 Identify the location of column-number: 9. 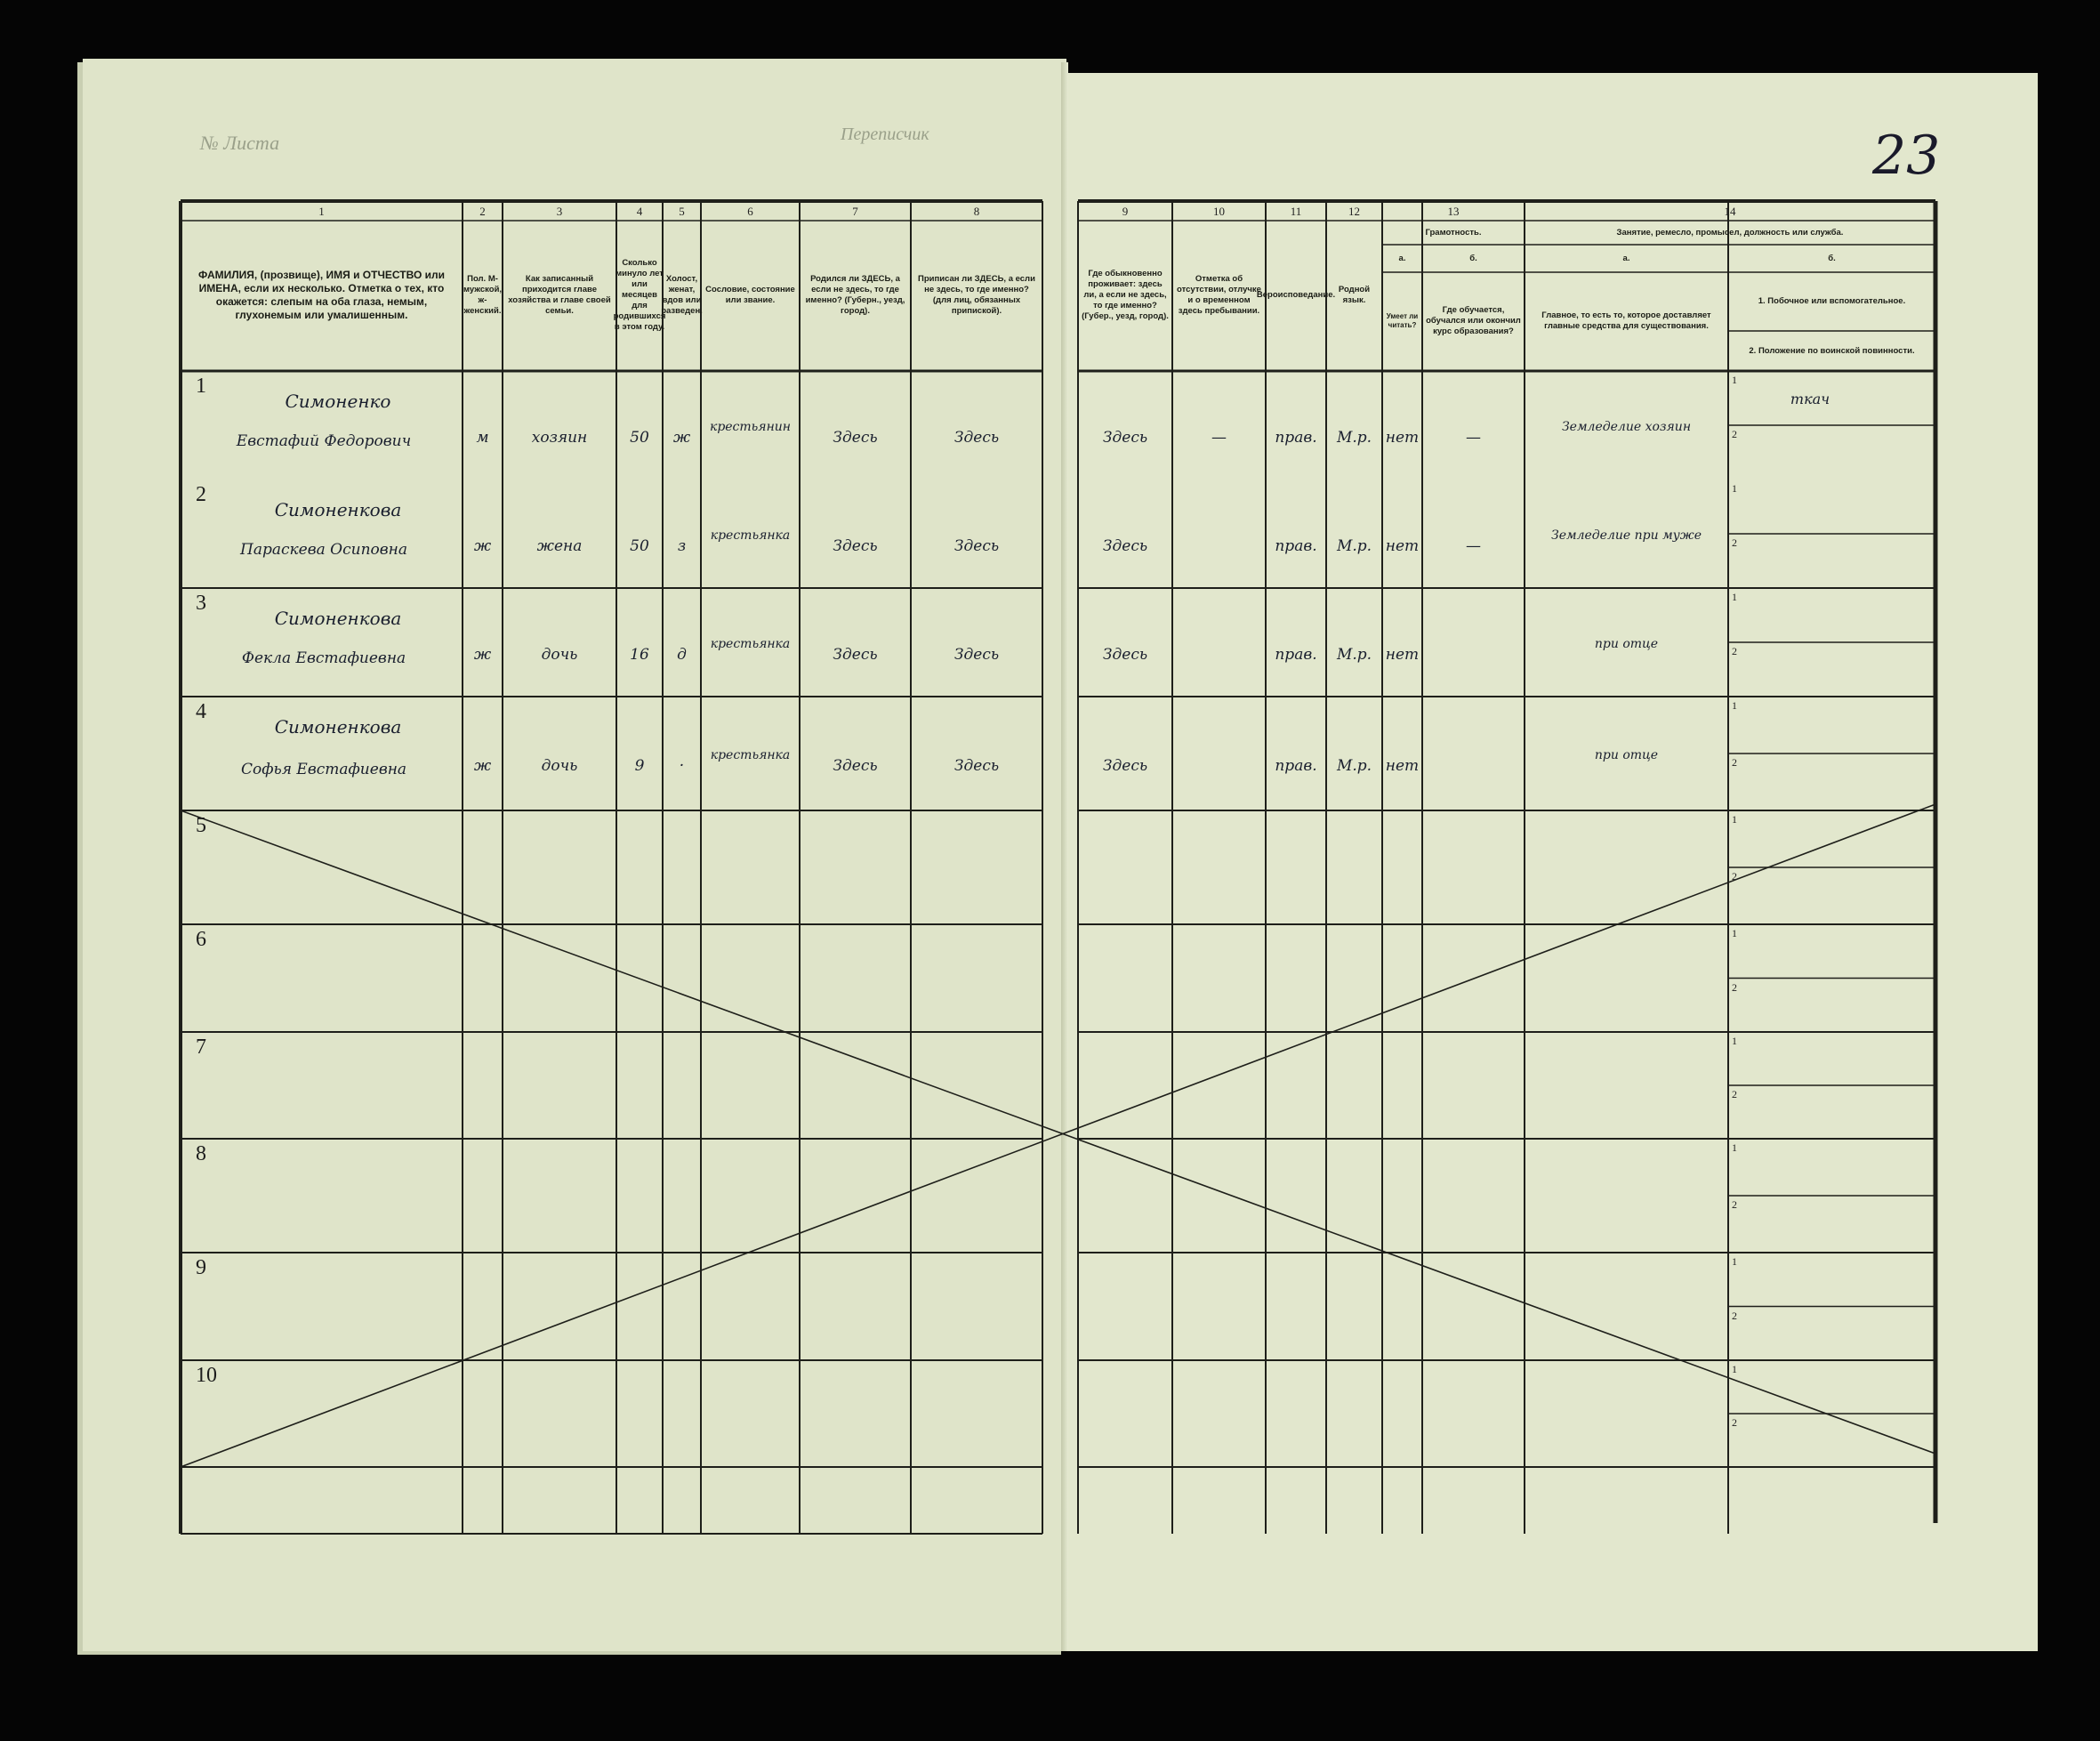
(1125, 211).